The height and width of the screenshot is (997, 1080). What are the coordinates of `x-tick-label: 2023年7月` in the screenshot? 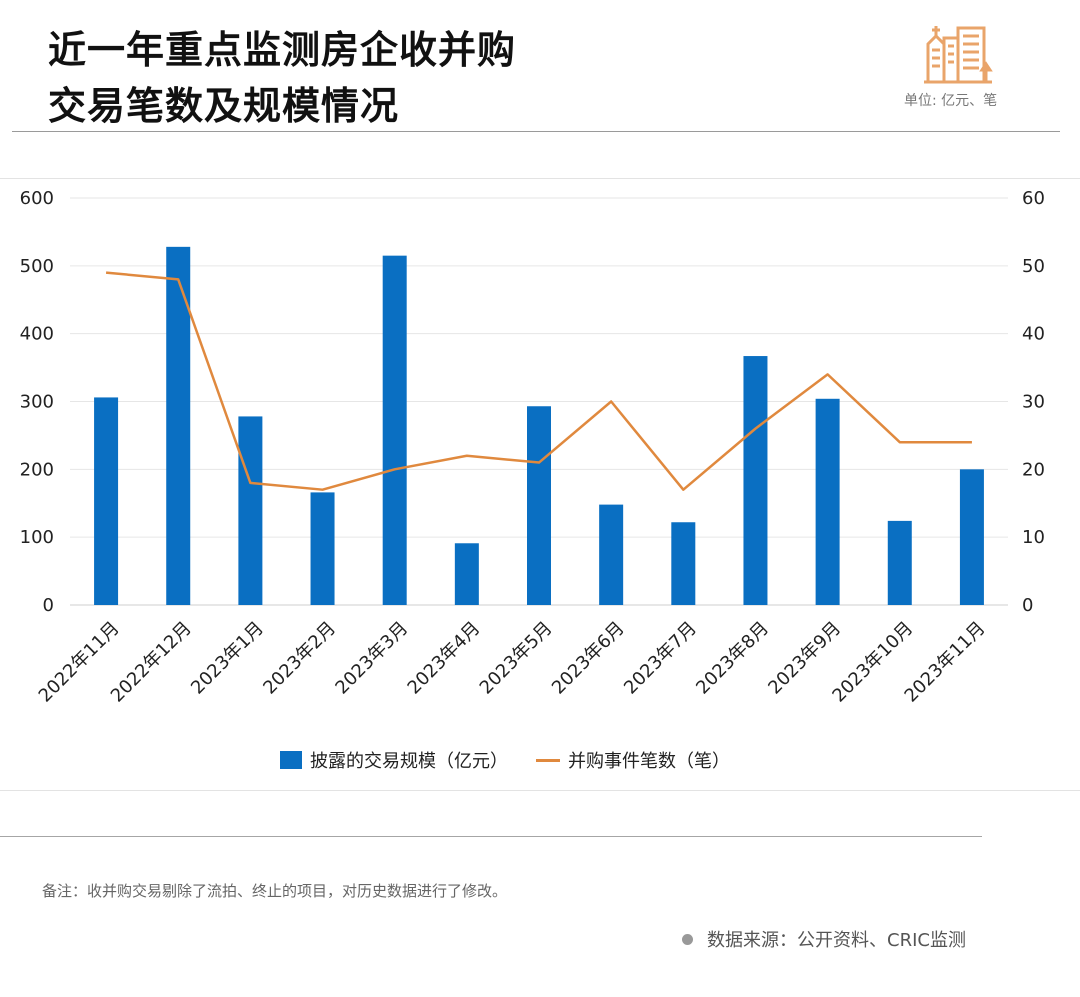 It's located at (660, 658).